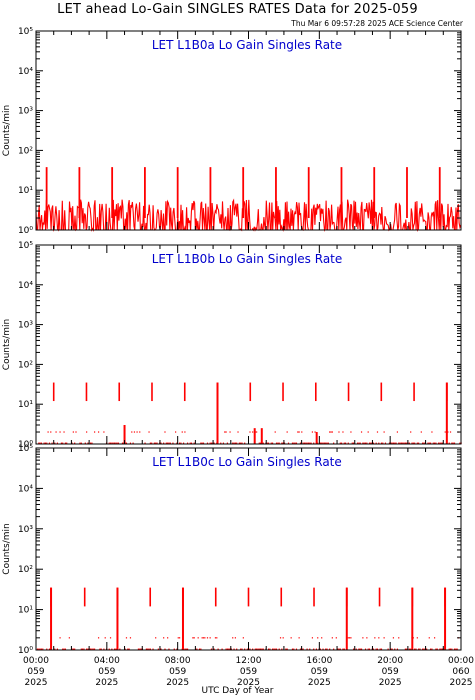 This screenshot has width=475, height=700. Describe the element at coordinates (178, 661) in the screenshot. I see `x-tick-label: 08:00` at that location.